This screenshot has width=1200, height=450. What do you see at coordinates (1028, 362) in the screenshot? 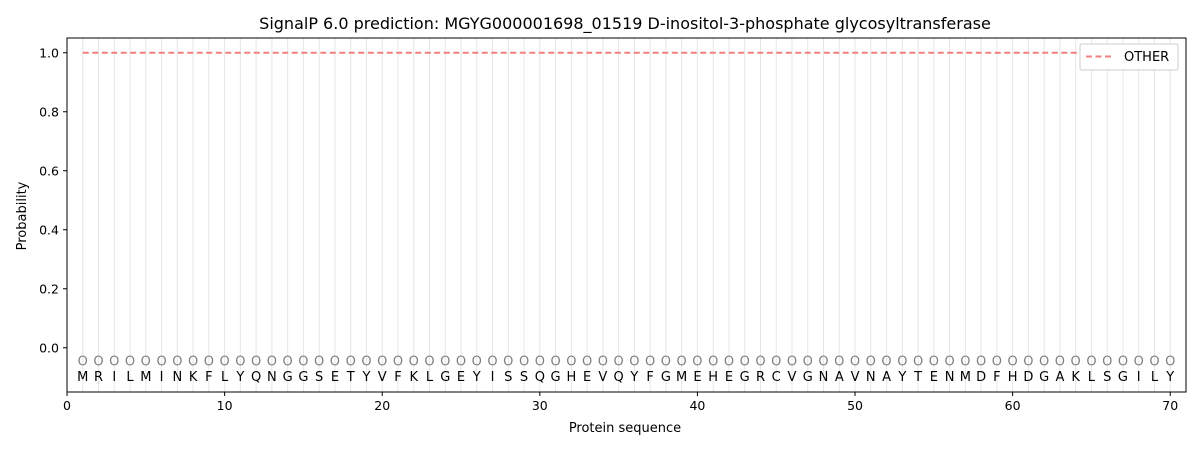
I see `prediction-marker-61: O` at bounding box center [1028, 362].